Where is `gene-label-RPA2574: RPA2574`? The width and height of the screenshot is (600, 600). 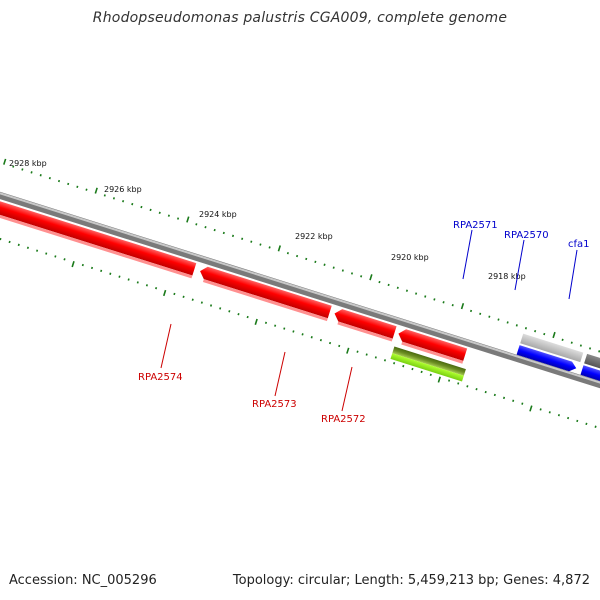
gene-label-RPA2574: RPA2574 is located at coordinates (160, 353).